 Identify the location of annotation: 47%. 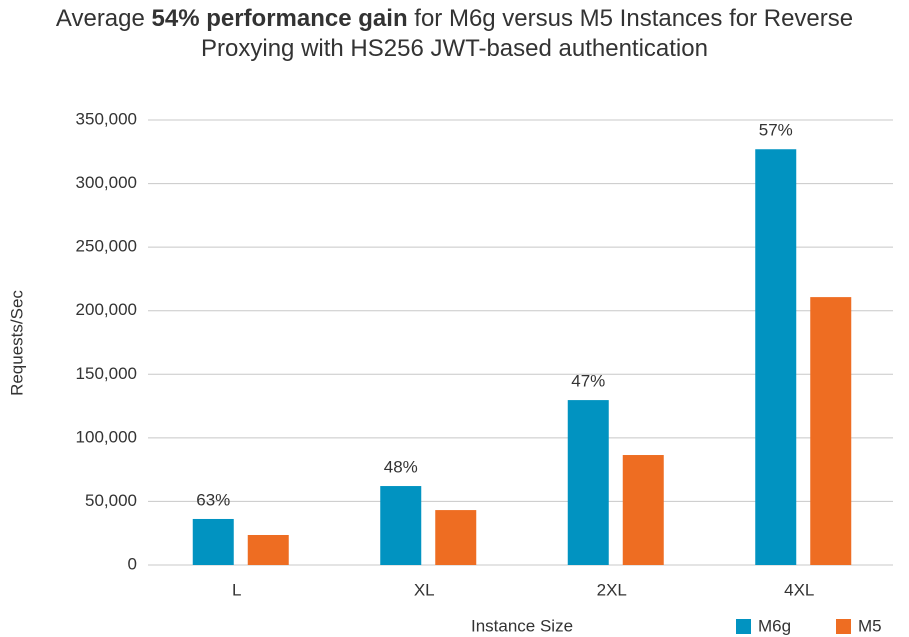
(588, 381).